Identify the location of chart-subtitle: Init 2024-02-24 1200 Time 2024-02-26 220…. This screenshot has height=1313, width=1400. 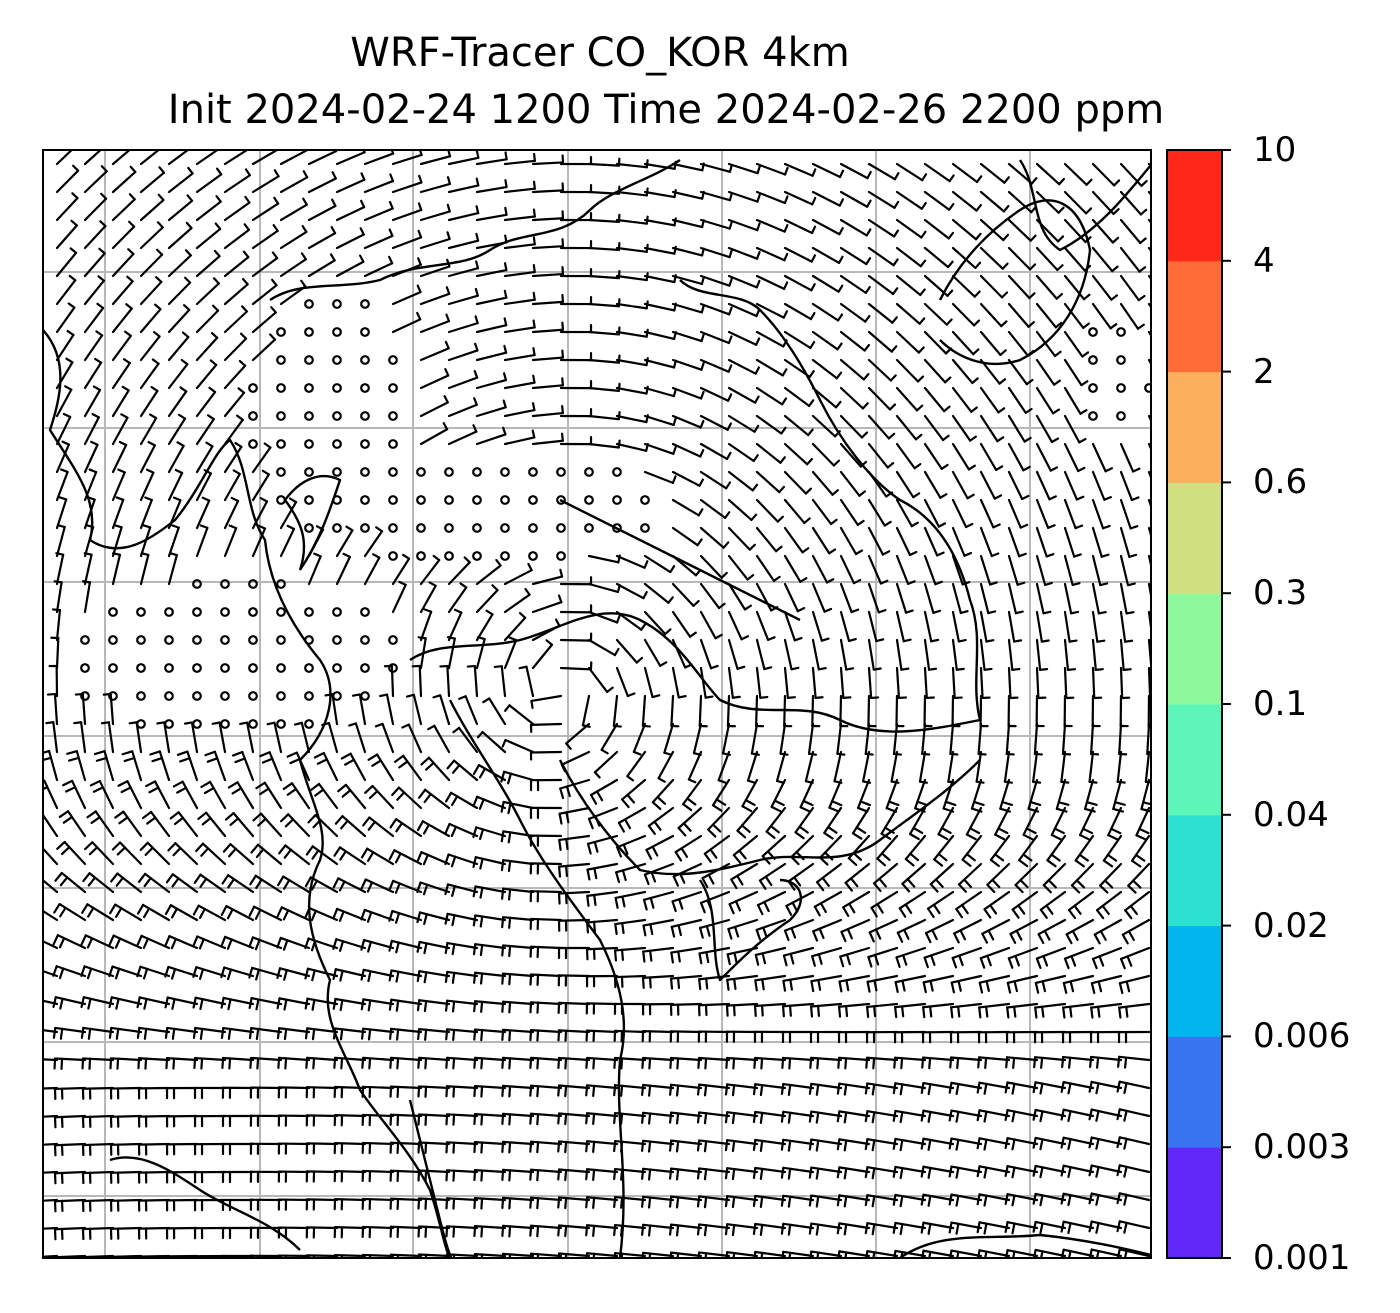
(666, 110).